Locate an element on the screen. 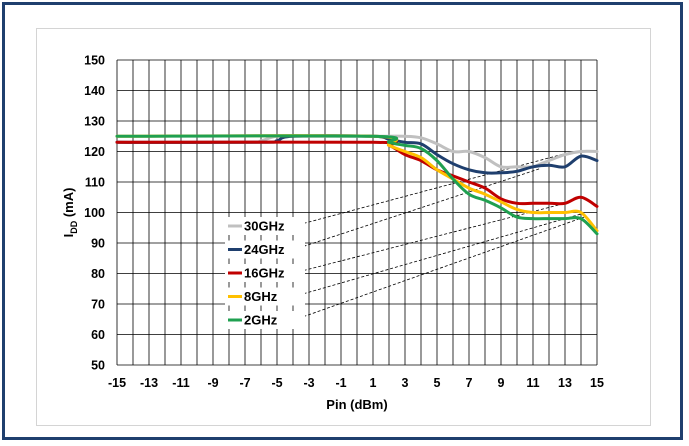 This screenshot has height=446, width=689. x-tick-label: -5 is located at coordinates (276, 383).